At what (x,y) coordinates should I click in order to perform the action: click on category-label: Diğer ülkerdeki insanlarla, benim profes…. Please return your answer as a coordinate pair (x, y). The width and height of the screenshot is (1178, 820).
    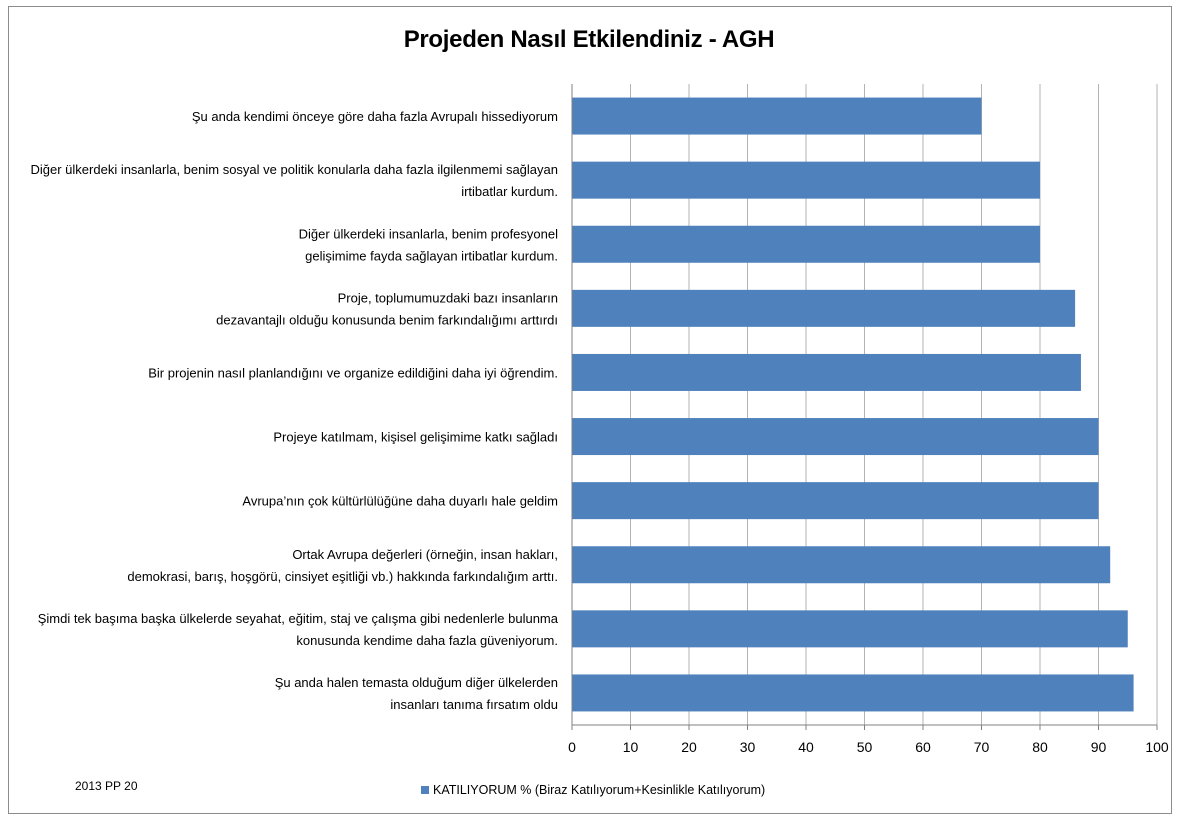
    Looking at the image, I should click on (429, 233).